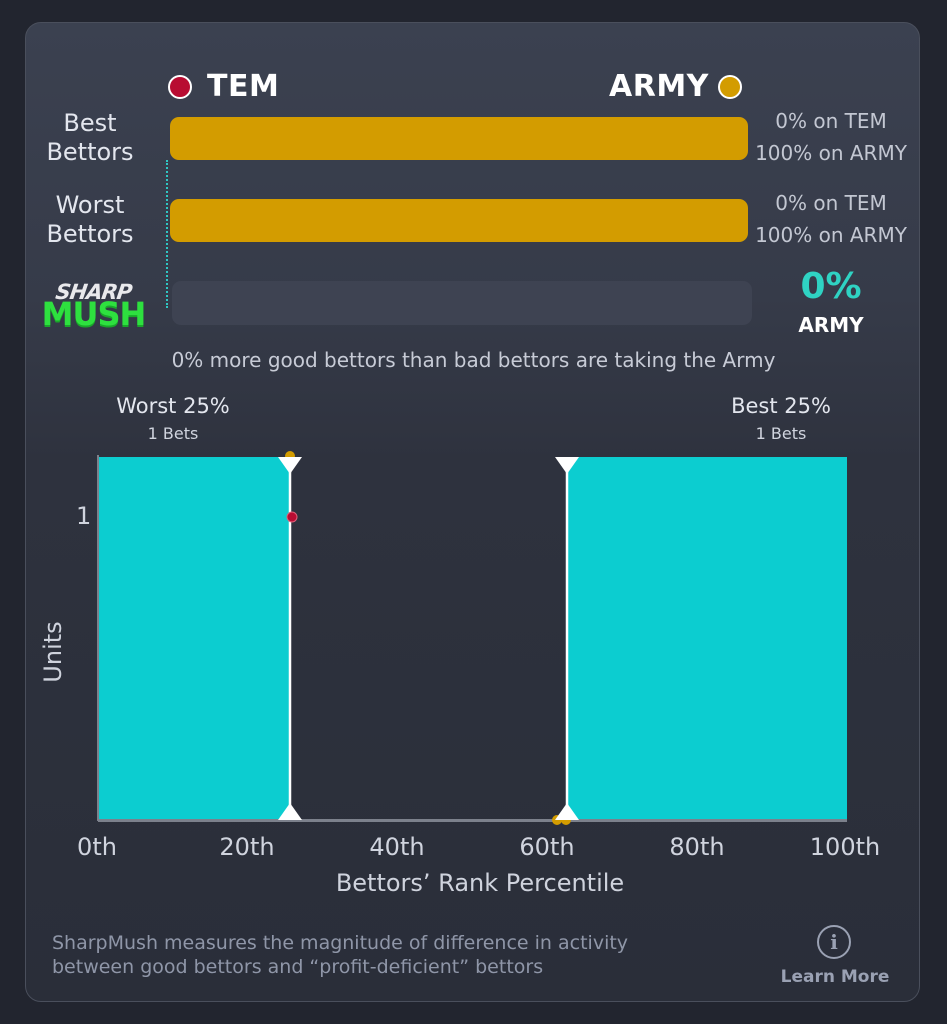  Describe the element at coordinates (94, 306) in the screenshot. I see `sharpmush-logo: SHARP MUSH` at that location.